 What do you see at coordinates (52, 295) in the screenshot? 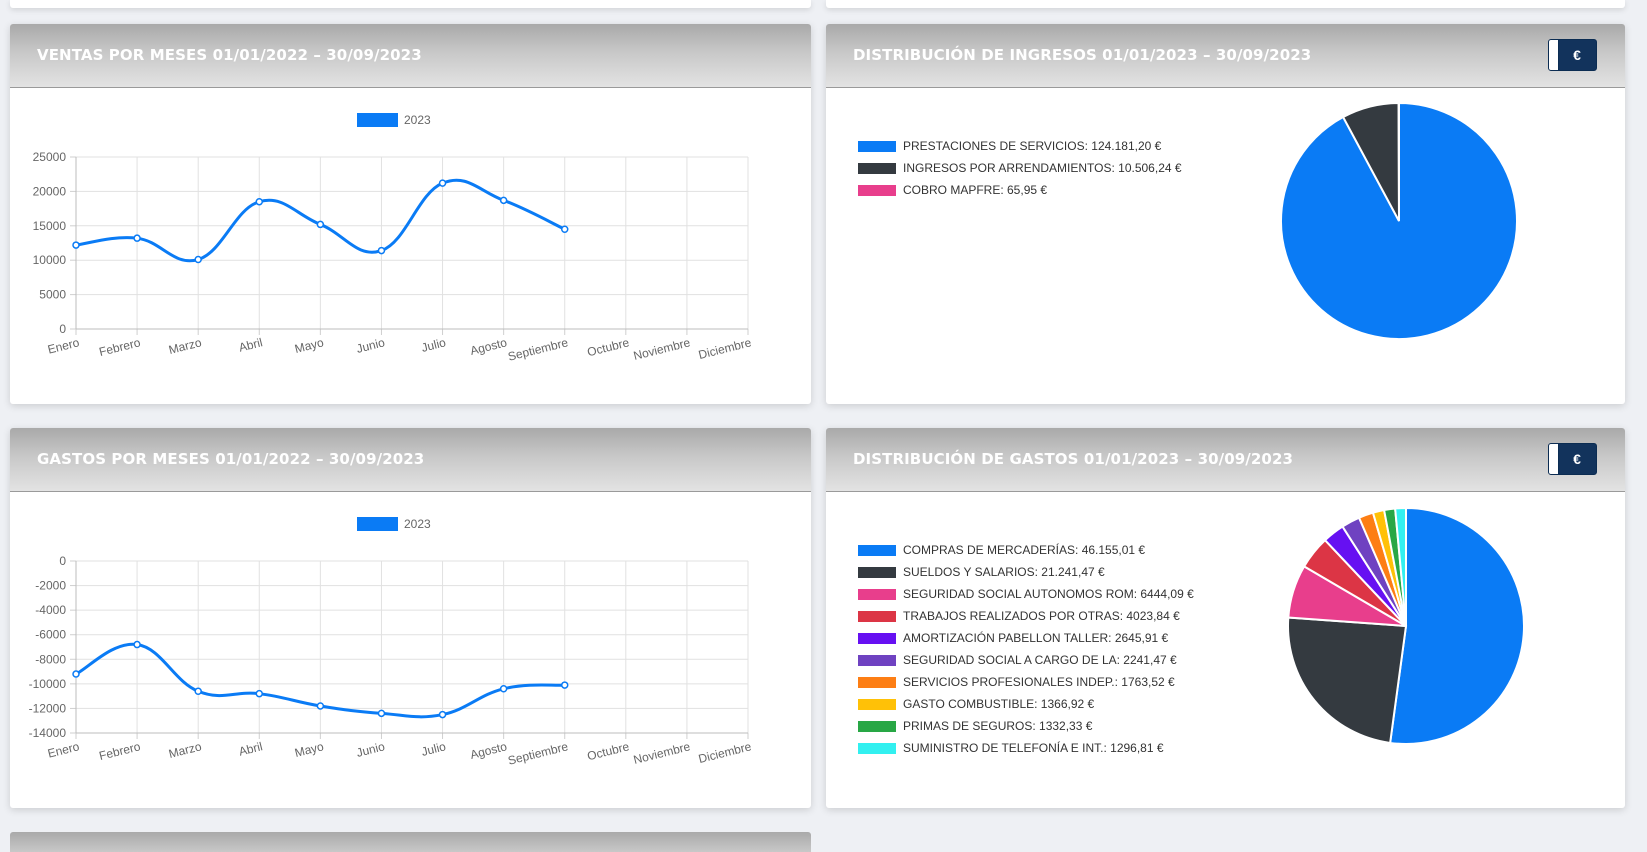
I see `y-tick-label: 5000` at bounding box center [52, 295].